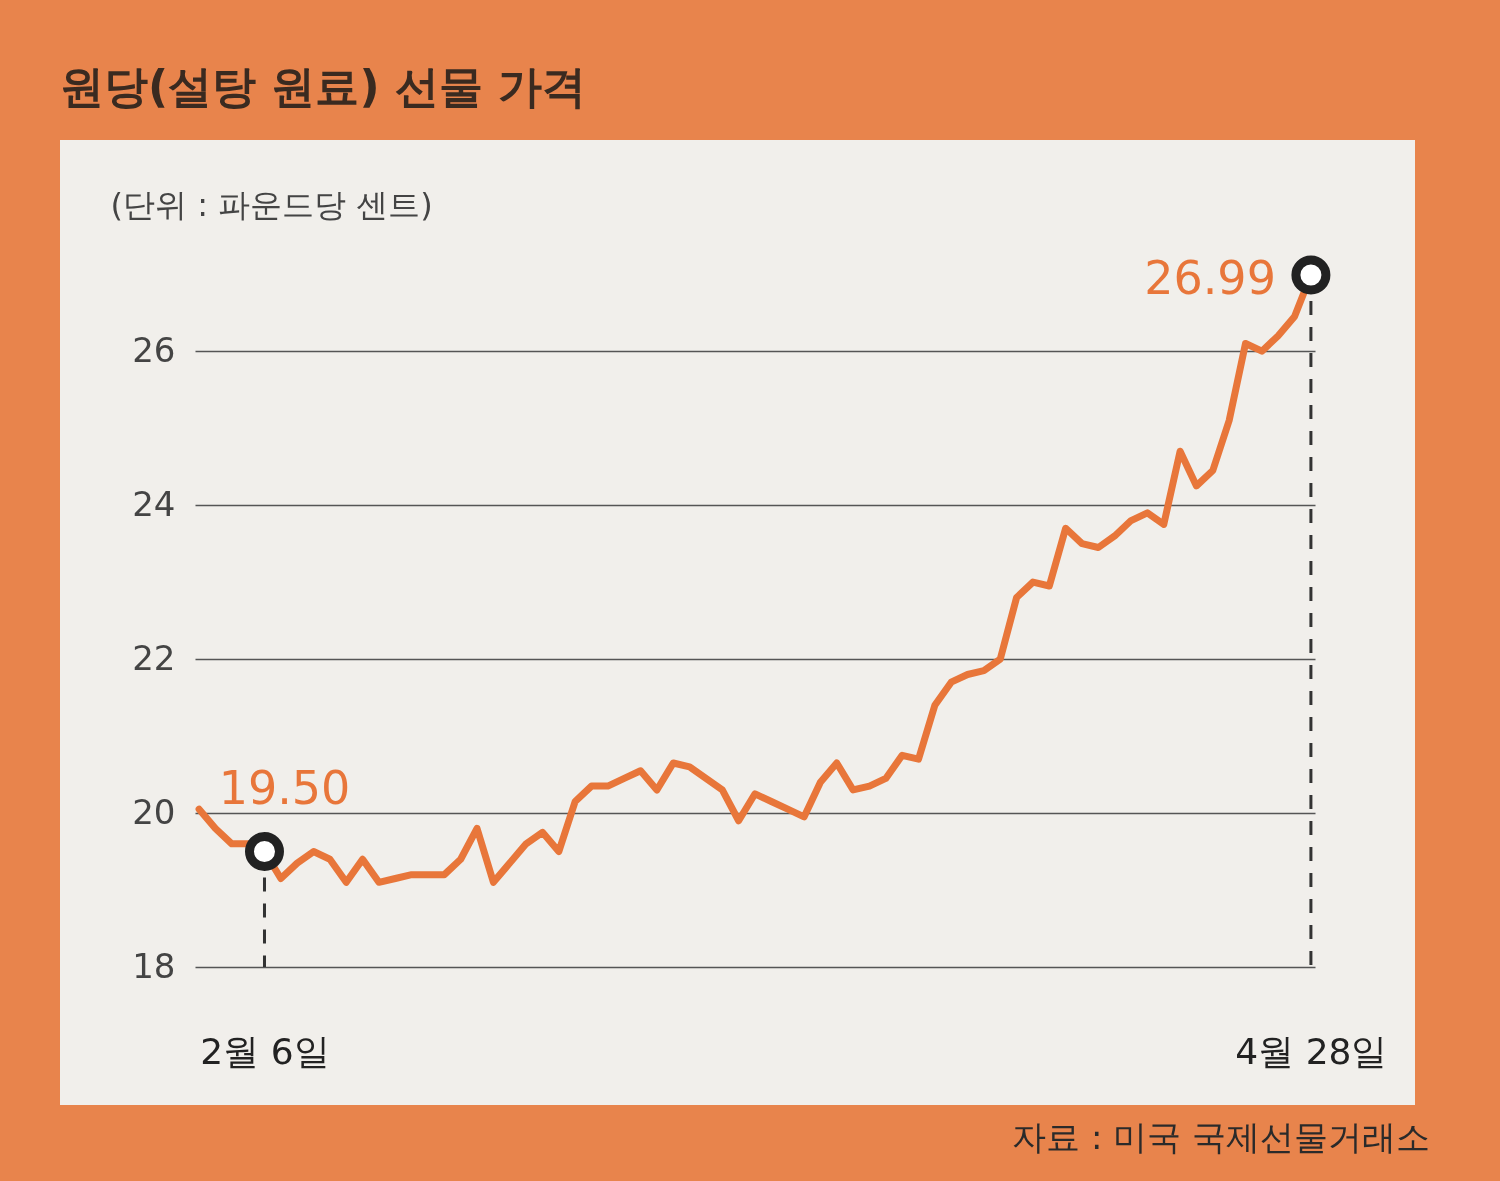 The height and width of the screenshot is (1181, 1500). Describe the element at coordinates (271, 204) in the screenshot. I see `y-axis-title: (단위 : 파운드당 센트)` at that location.